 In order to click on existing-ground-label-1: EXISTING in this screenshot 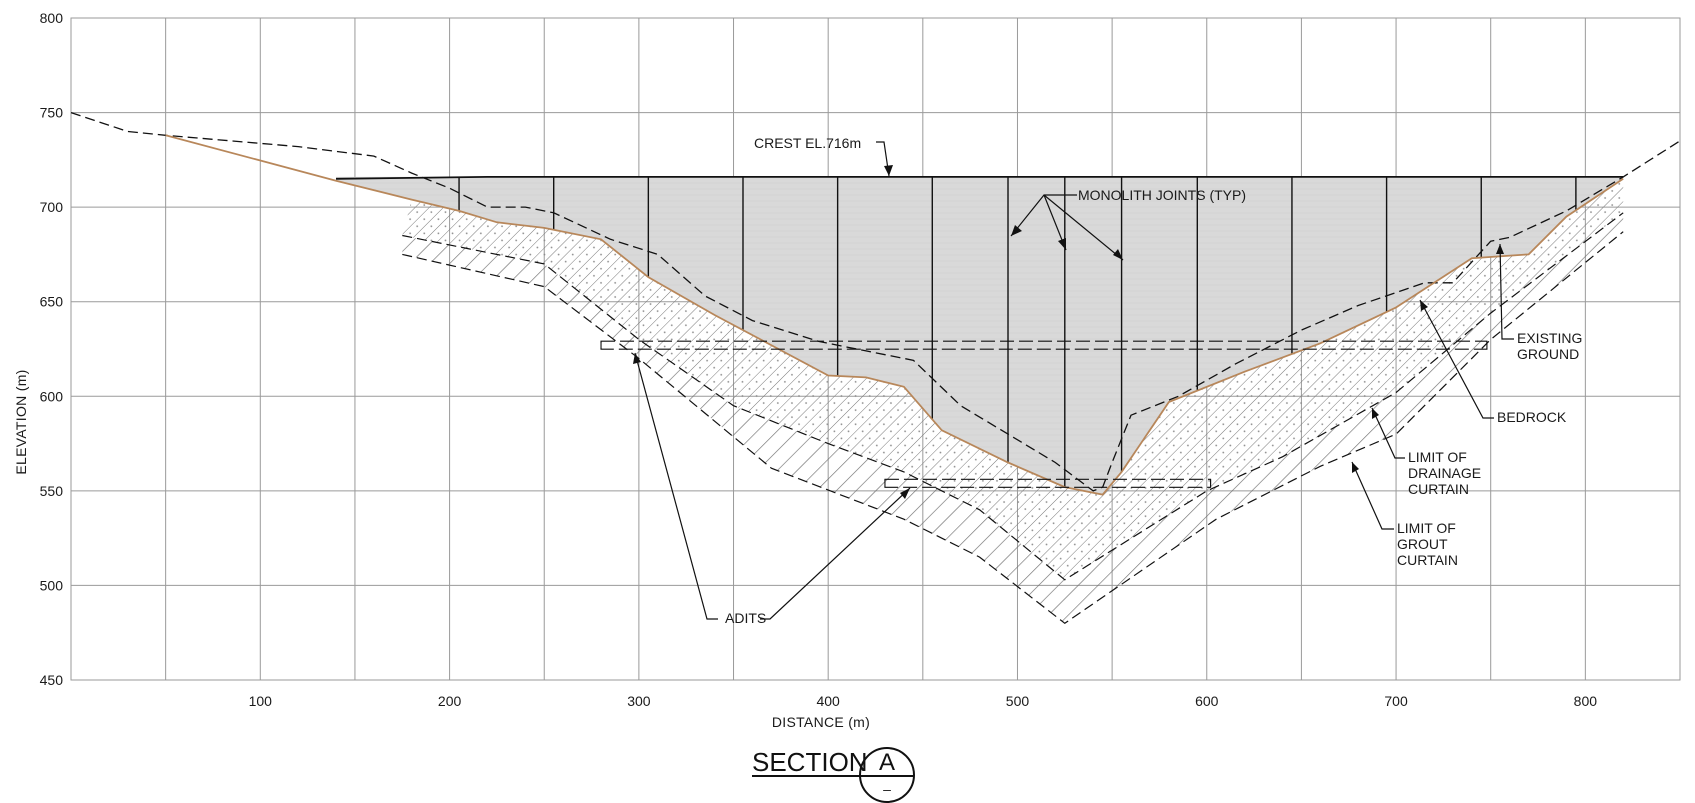, I will do `click(1549, 338)`.